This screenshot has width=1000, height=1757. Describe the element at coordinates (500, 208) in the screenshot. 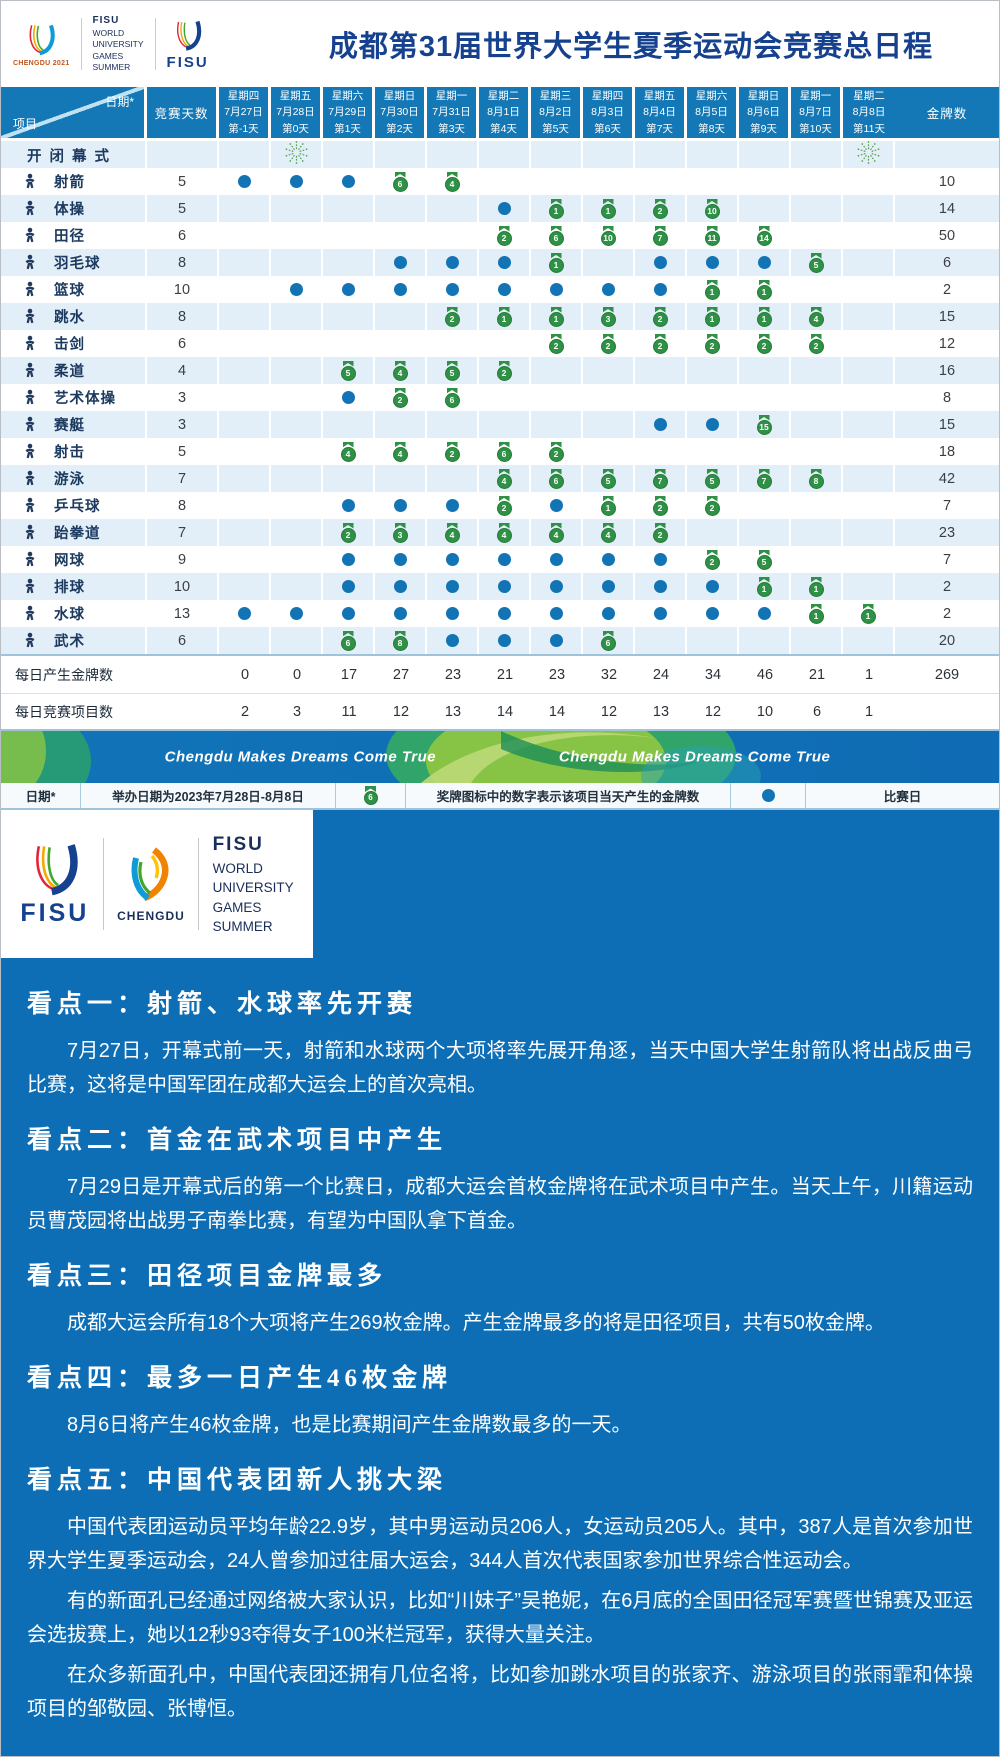

I see `table-row-sport: 体操 5 1 1 2 10 14` at that location.